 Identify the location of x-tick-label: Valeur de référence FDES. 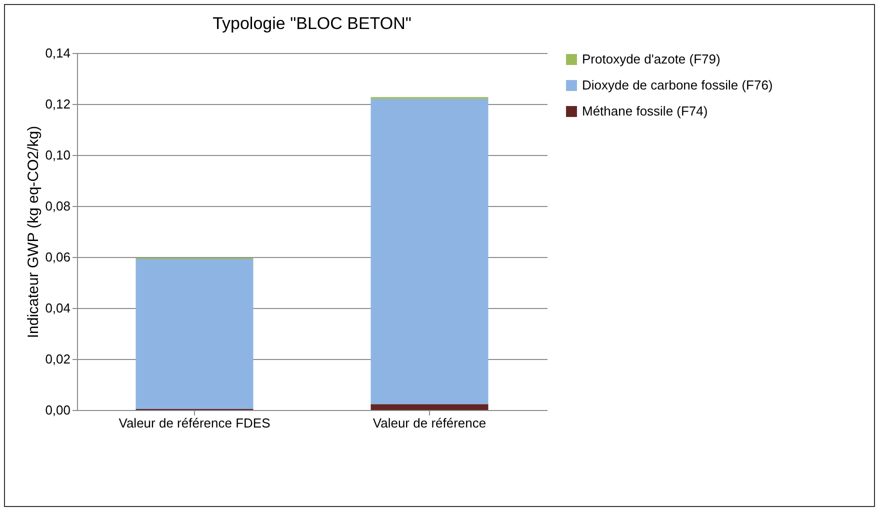
(194, 423).